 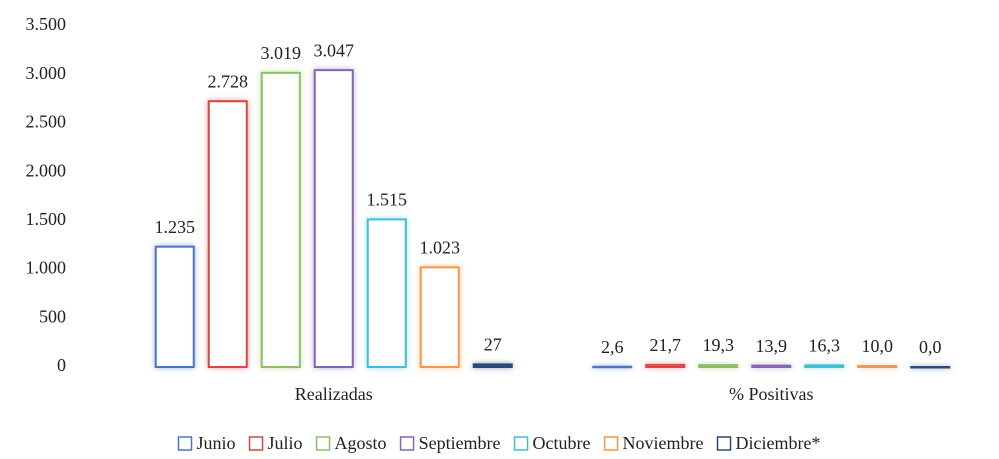 I want to click on legend-label: Noviembre, so click(x=663, y=443).